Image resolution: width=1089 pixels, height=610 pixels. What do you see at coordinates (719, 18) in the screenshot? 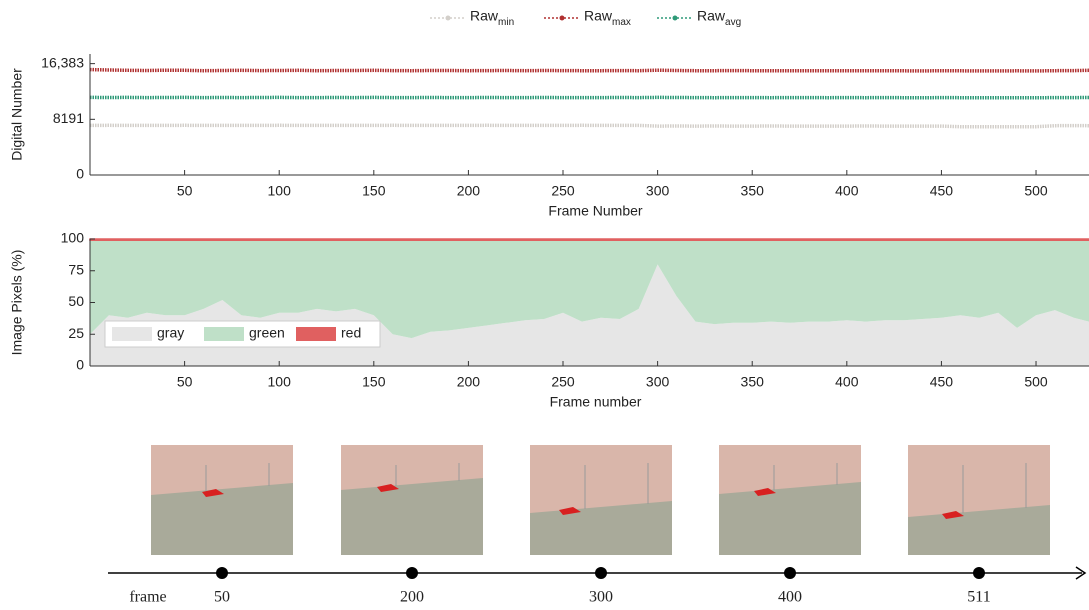
I see `legend-label: Rawavg` at bounding box center [719, 18].